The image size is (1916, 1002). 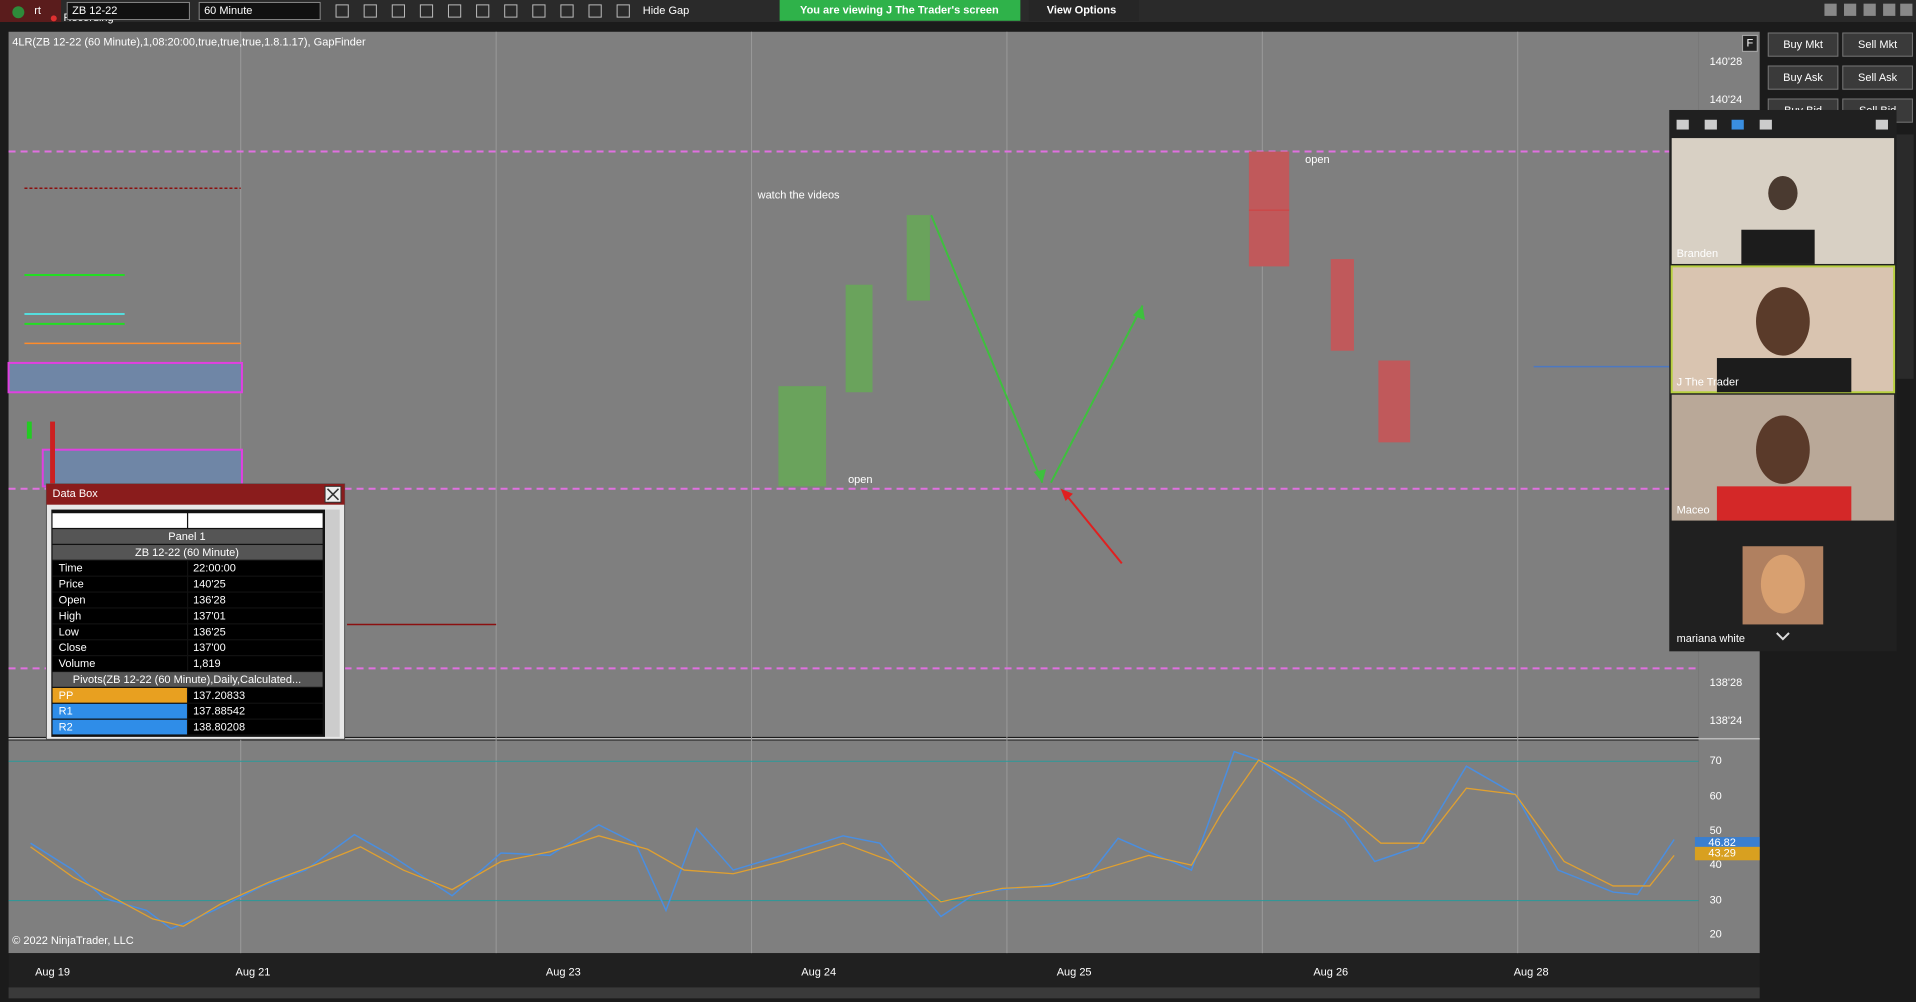 What do you see at coordinates (228, 11) in the screenshot?
I see `interval-text: 60 Minute` at bounding box center [228, 11].